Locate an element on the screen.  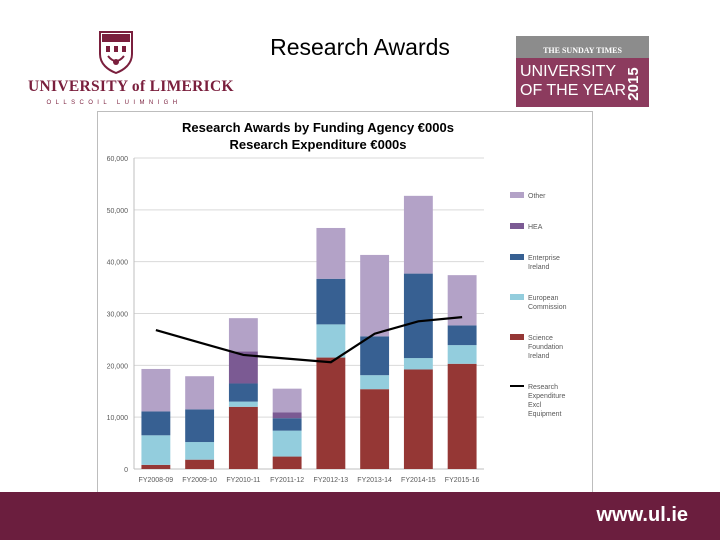
y-tick-label: 20,000 is located at coordinates (118, 366).